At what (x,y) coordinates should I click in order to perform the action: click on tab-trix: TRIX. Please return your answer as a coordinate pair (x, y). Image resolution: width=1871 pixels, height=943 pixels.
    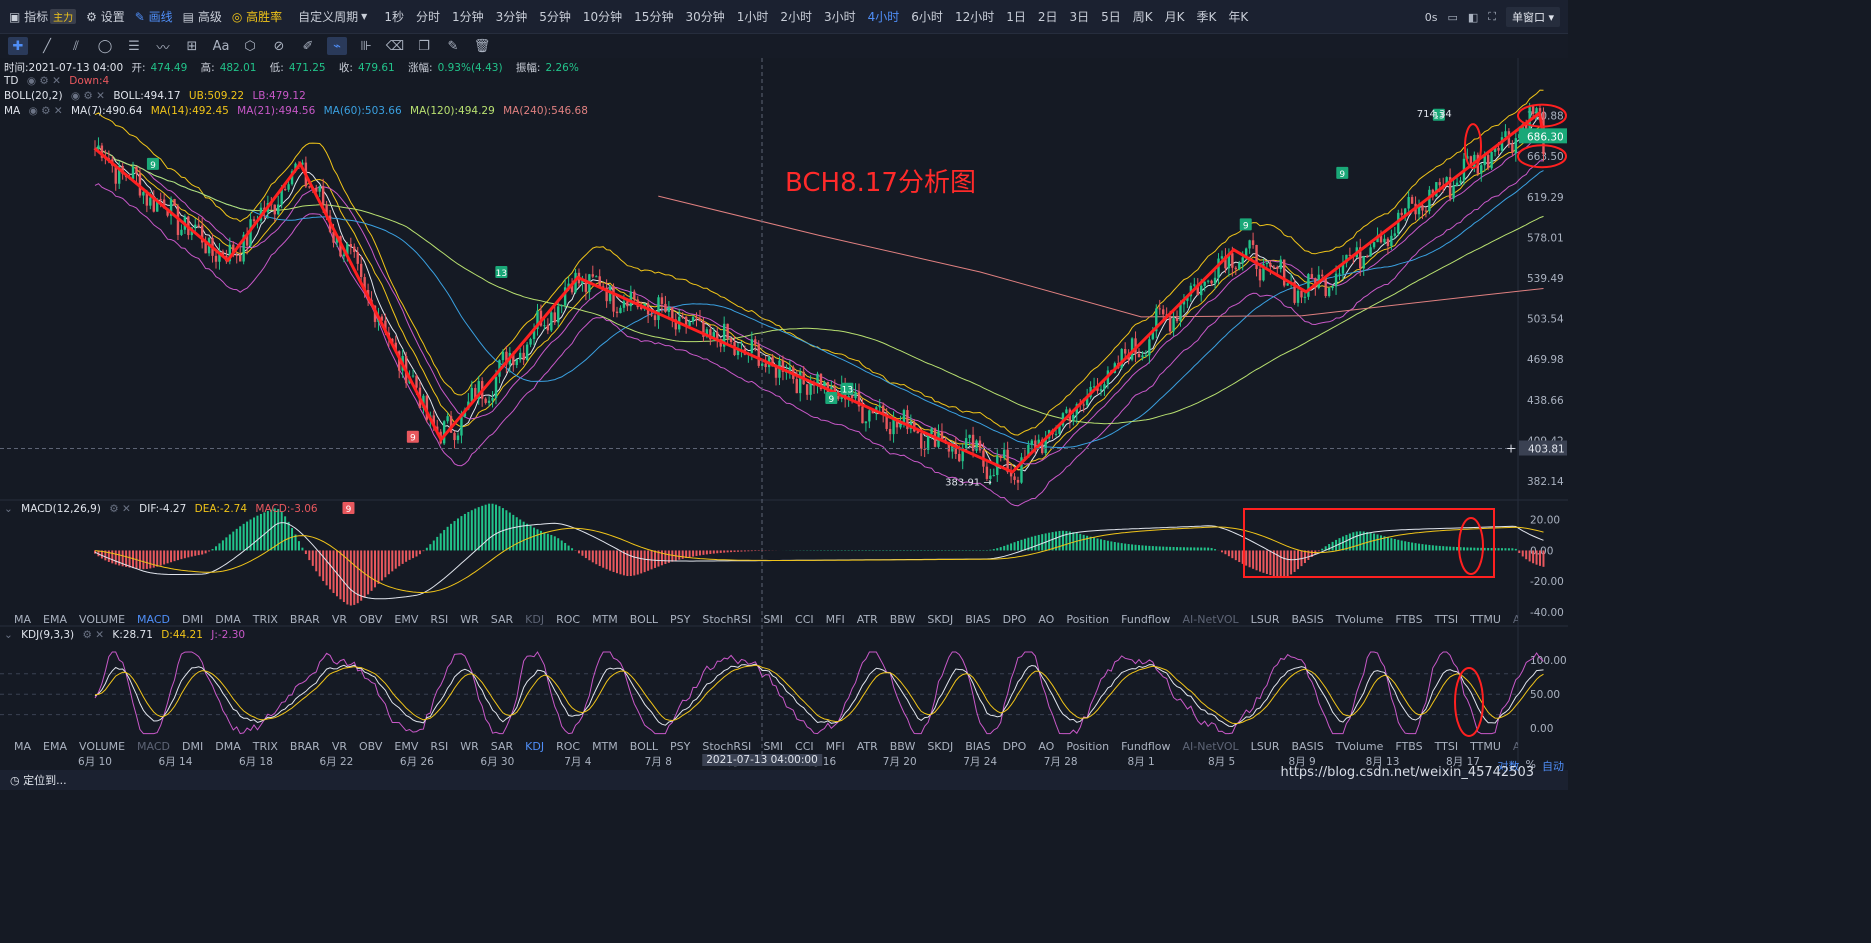
    Looking at the image, I should click on (265, 619).